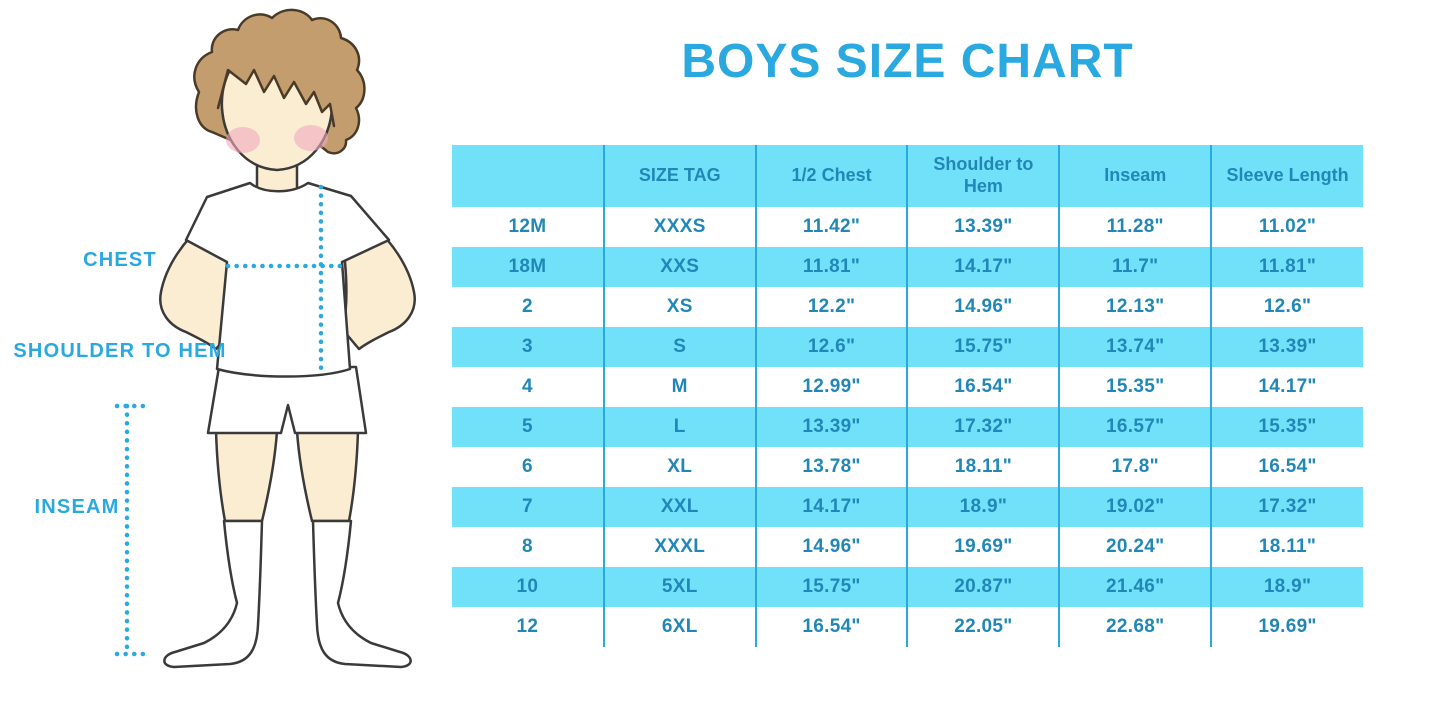 The image size is (1445, 723). I want to click on table-cell: 6XL, so click(679, 627).